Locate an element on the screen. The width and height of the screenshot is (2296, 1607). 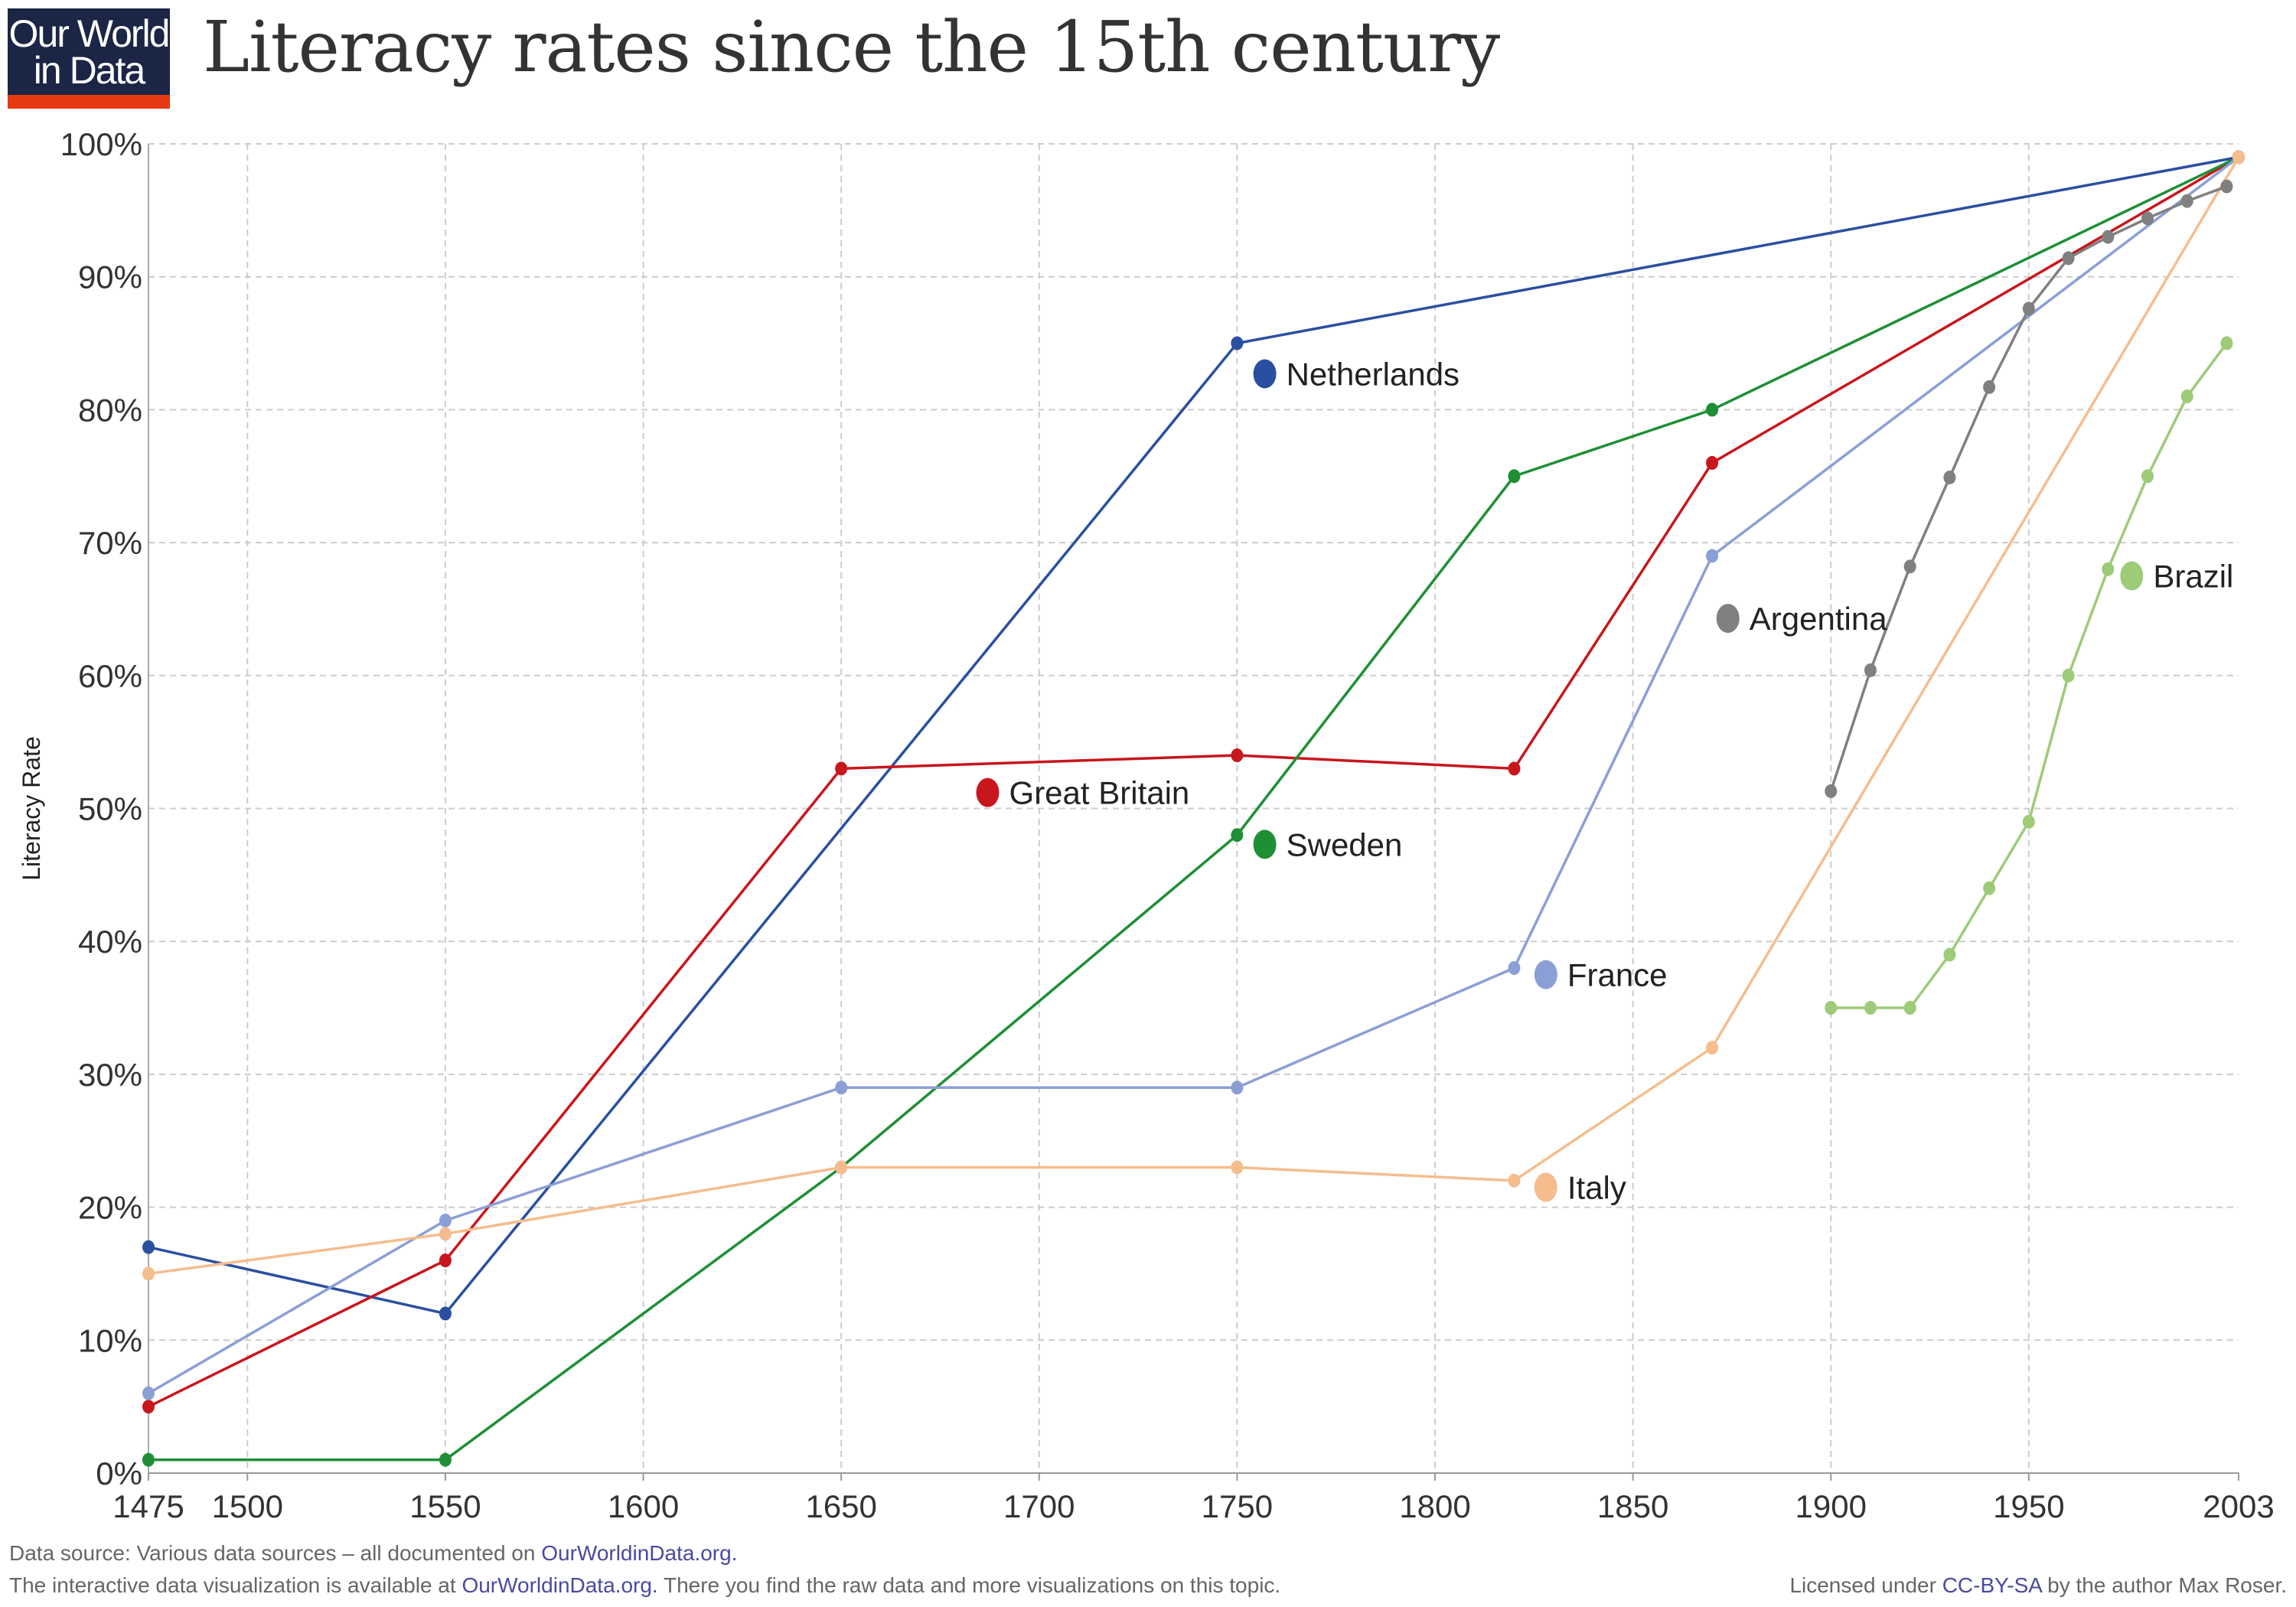
y-tick-label: 10% is located at coordinates (110, 1340).